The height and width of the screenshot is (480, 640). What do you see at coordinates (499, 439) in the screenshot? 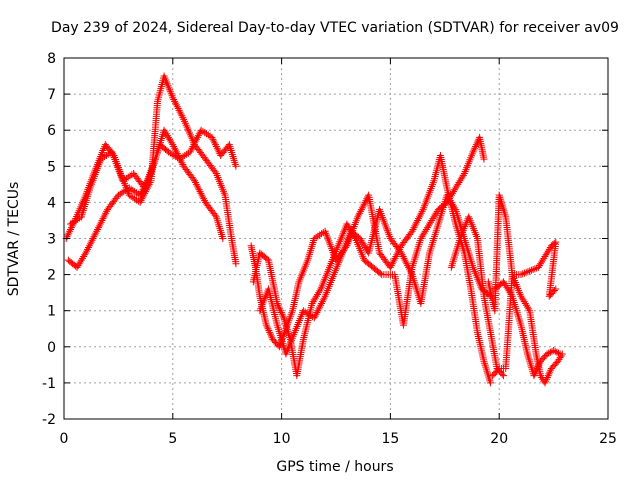
I see `x-tick-label: 20` at bounding box center [499, 439].